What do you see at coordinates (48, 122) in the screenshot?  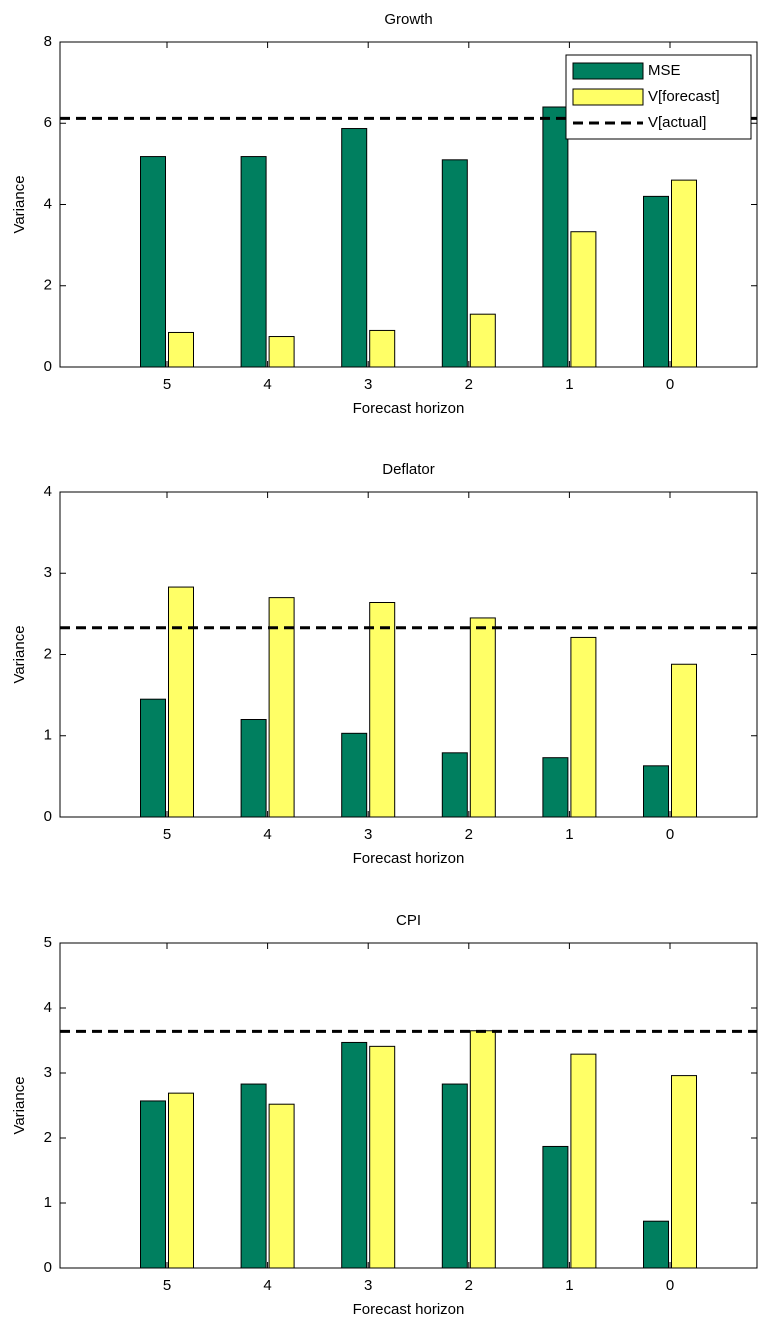 I see `y-tick-label: 6` at bounding box center [48, 122].